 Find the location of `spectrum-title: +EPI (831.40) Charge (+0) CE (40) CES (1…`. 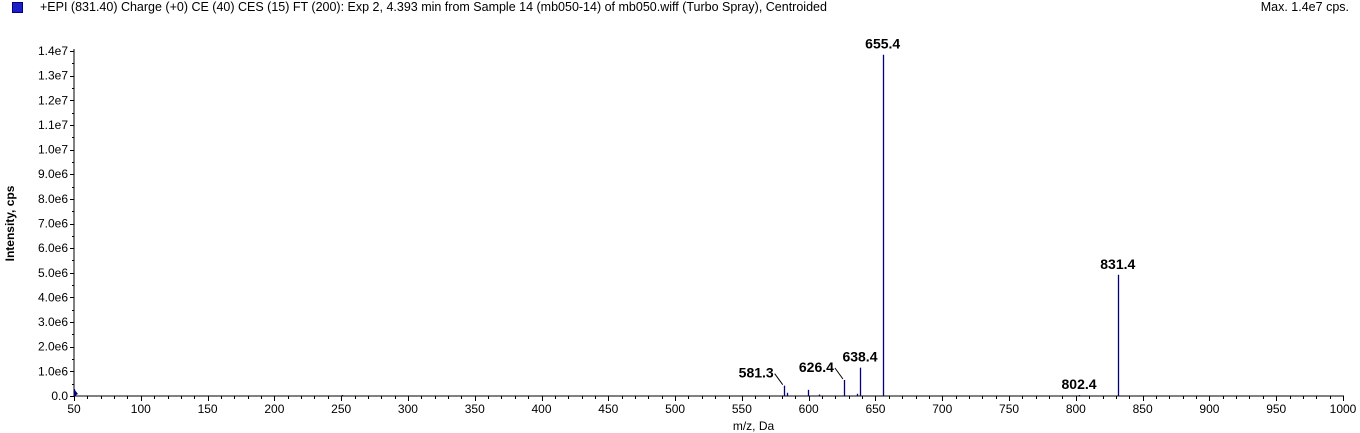

spectrum-title: +EPI (831.40) Charge (+0) CE (40) CES (1… is located at coordinates (433, 7).